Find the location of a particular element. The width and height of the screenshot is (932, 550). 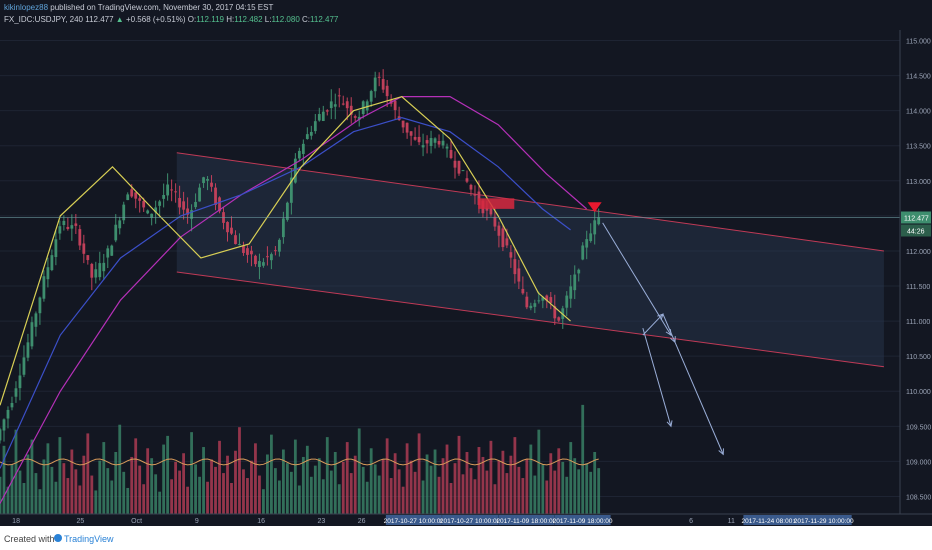

symbol-label: FX_IDC:USDJPY, 240 is located at coordinates (43, 19).